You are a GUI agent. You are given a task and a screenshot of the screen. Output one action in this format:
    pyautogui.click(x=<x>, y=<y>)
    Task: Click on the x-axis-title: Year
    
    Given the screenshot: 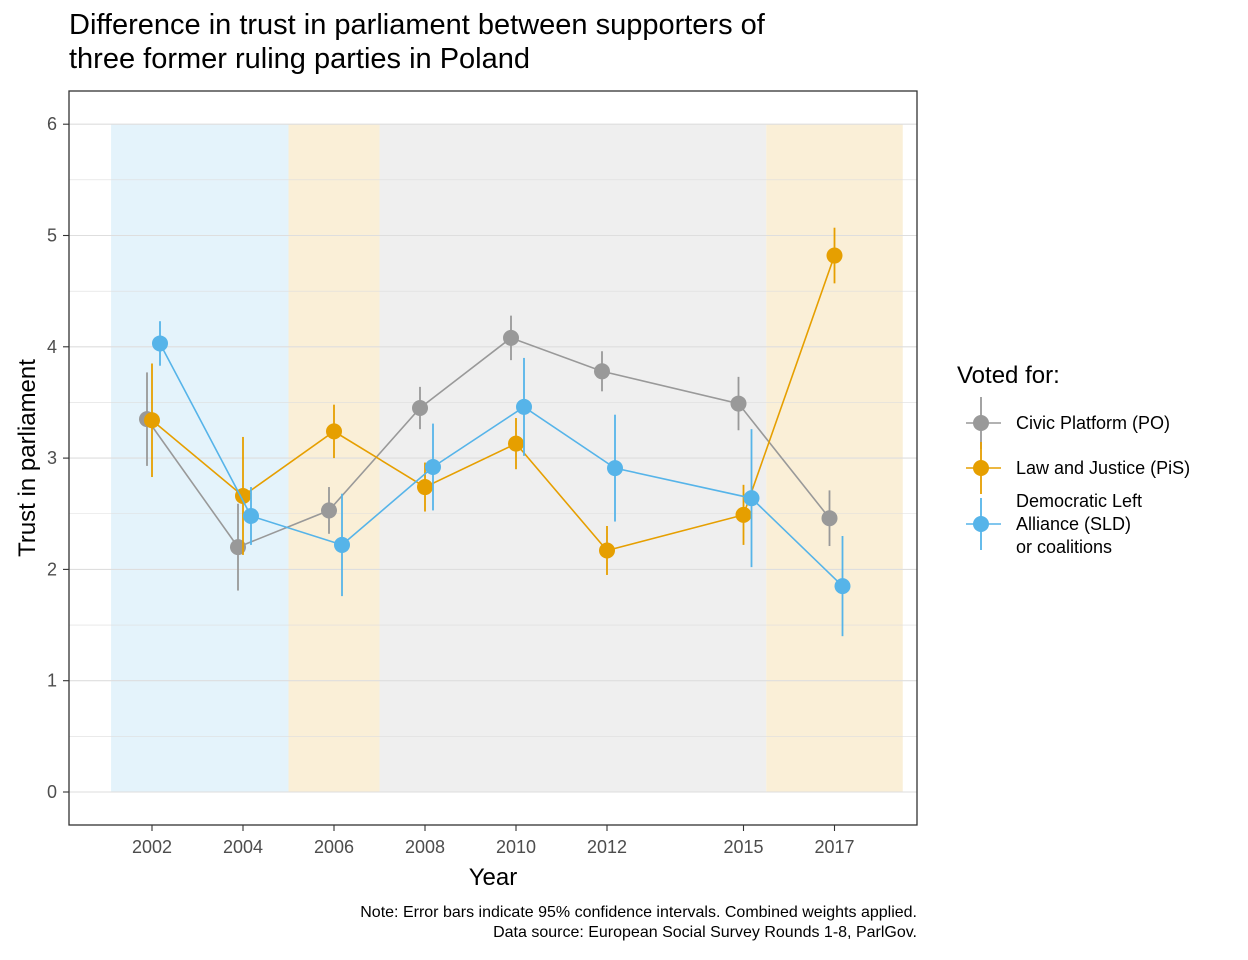 What is the action you would take?
    pyautogui.click(x=493, y=877)
    